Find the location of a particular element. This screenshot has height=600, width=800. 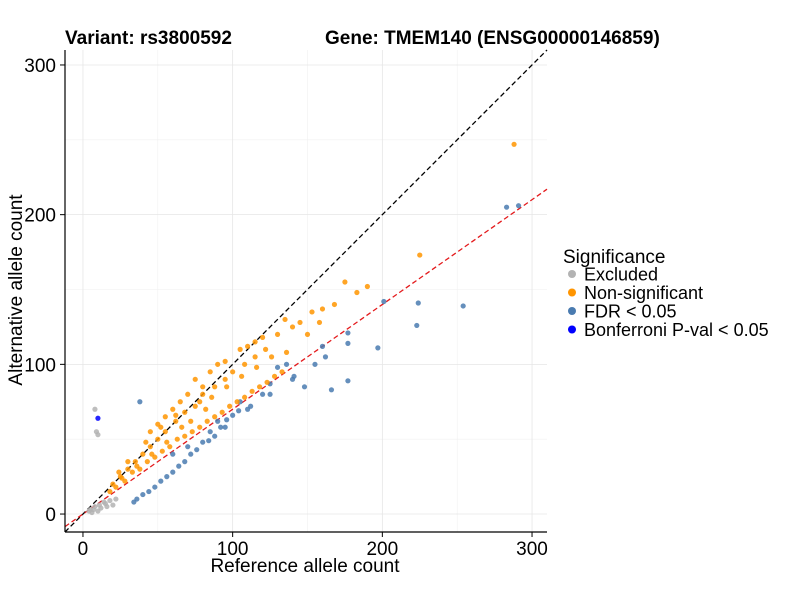

x-tick-label: 0 is located at coordinates (83, 549).